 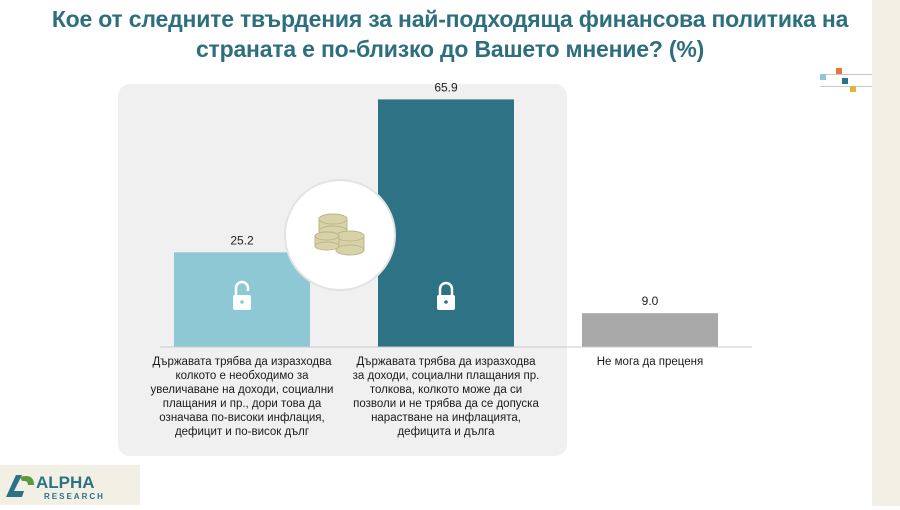 What do you see at coordinates (242, 295) in the screenshot?
I see `unlocked-padlock-icon` at bounding box center [242, 295].